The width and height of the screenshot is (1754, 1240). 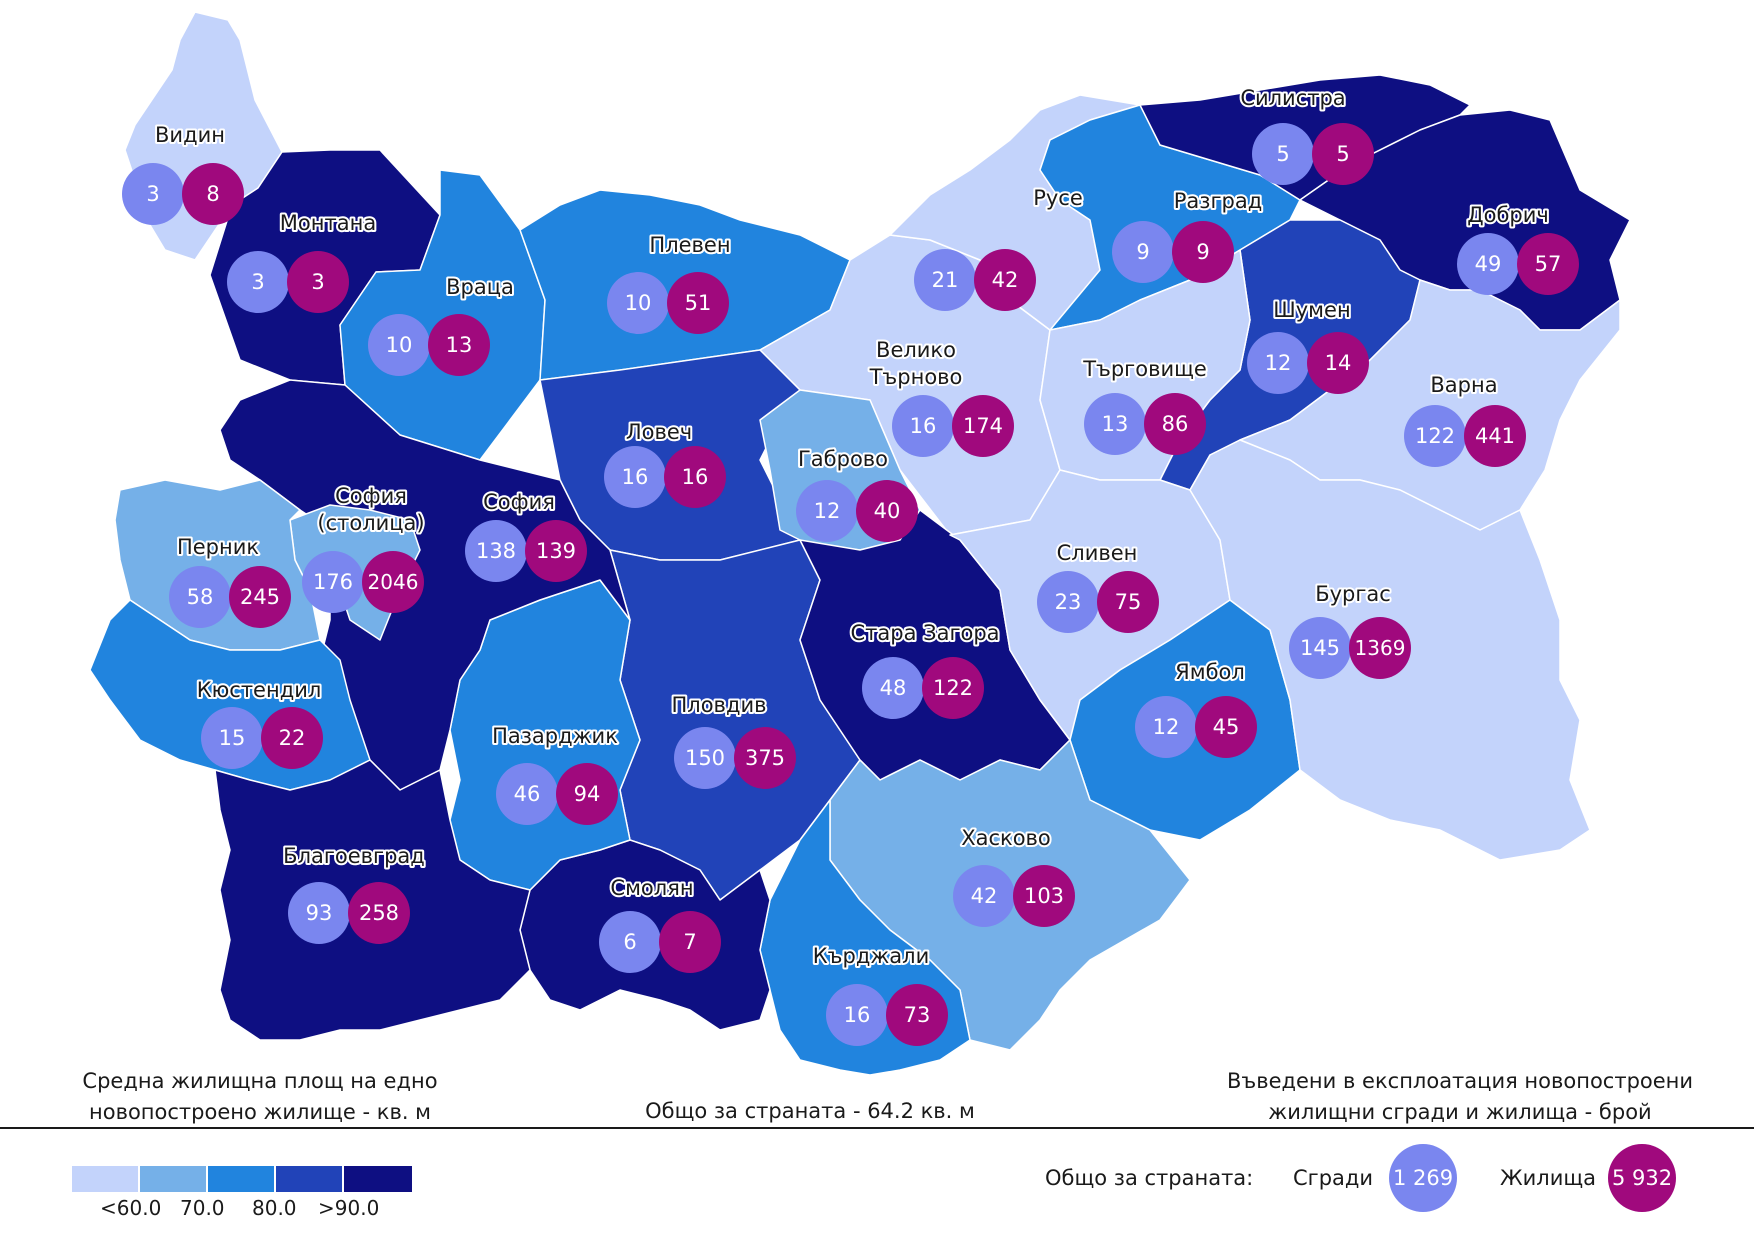 I want to click on region-22: Сливен 23 75, so click(x=1098, y=586).